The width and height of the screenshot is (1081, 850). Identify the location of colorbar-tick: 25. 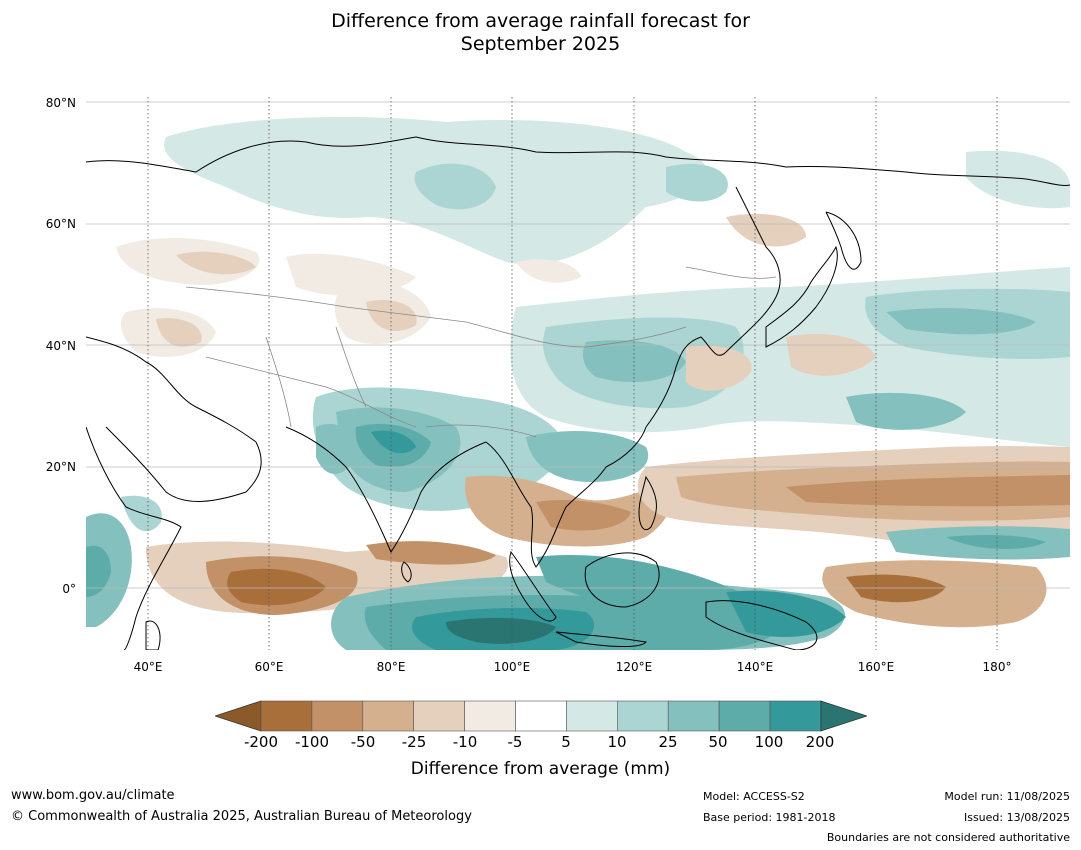
(668, 742).